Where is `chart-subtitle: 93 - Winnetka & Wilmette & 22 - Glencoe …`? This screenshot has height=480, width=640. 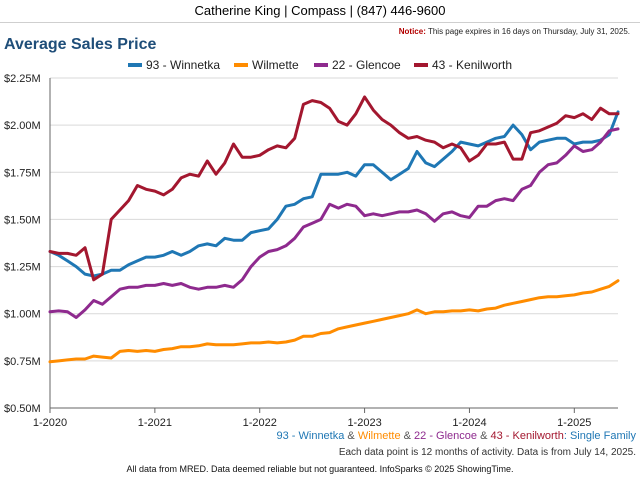
chart-subtitle: 93 - Winnetka & Wilmette & 22 - Glencoe … is located at coordinates (456, 436).